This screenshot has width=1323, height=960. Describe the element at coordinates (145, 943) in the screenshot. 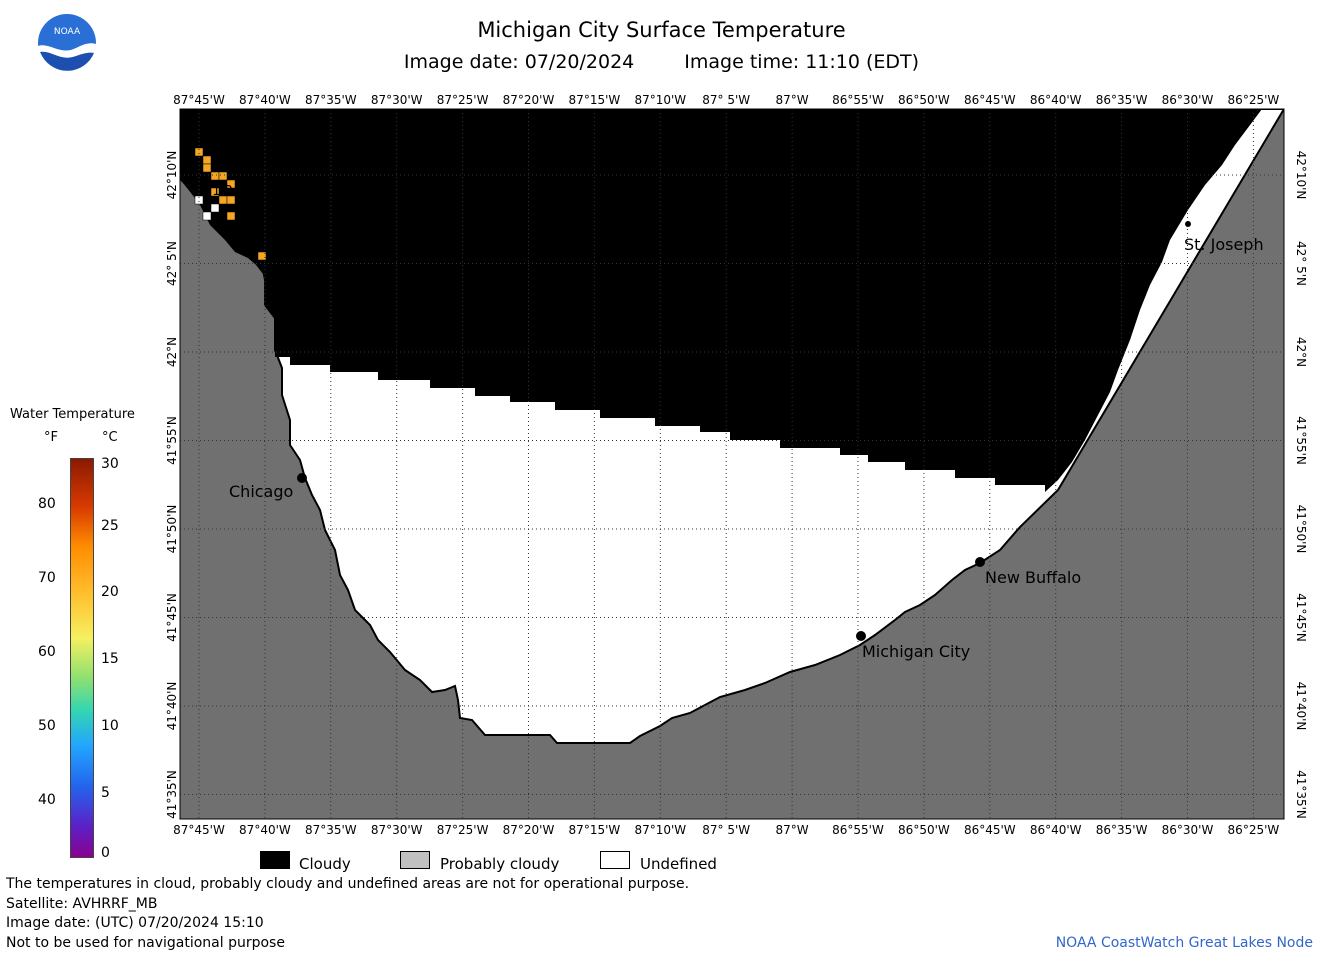

I see `footer-nav-warning: Not to be used for navigational purpose` at that location.